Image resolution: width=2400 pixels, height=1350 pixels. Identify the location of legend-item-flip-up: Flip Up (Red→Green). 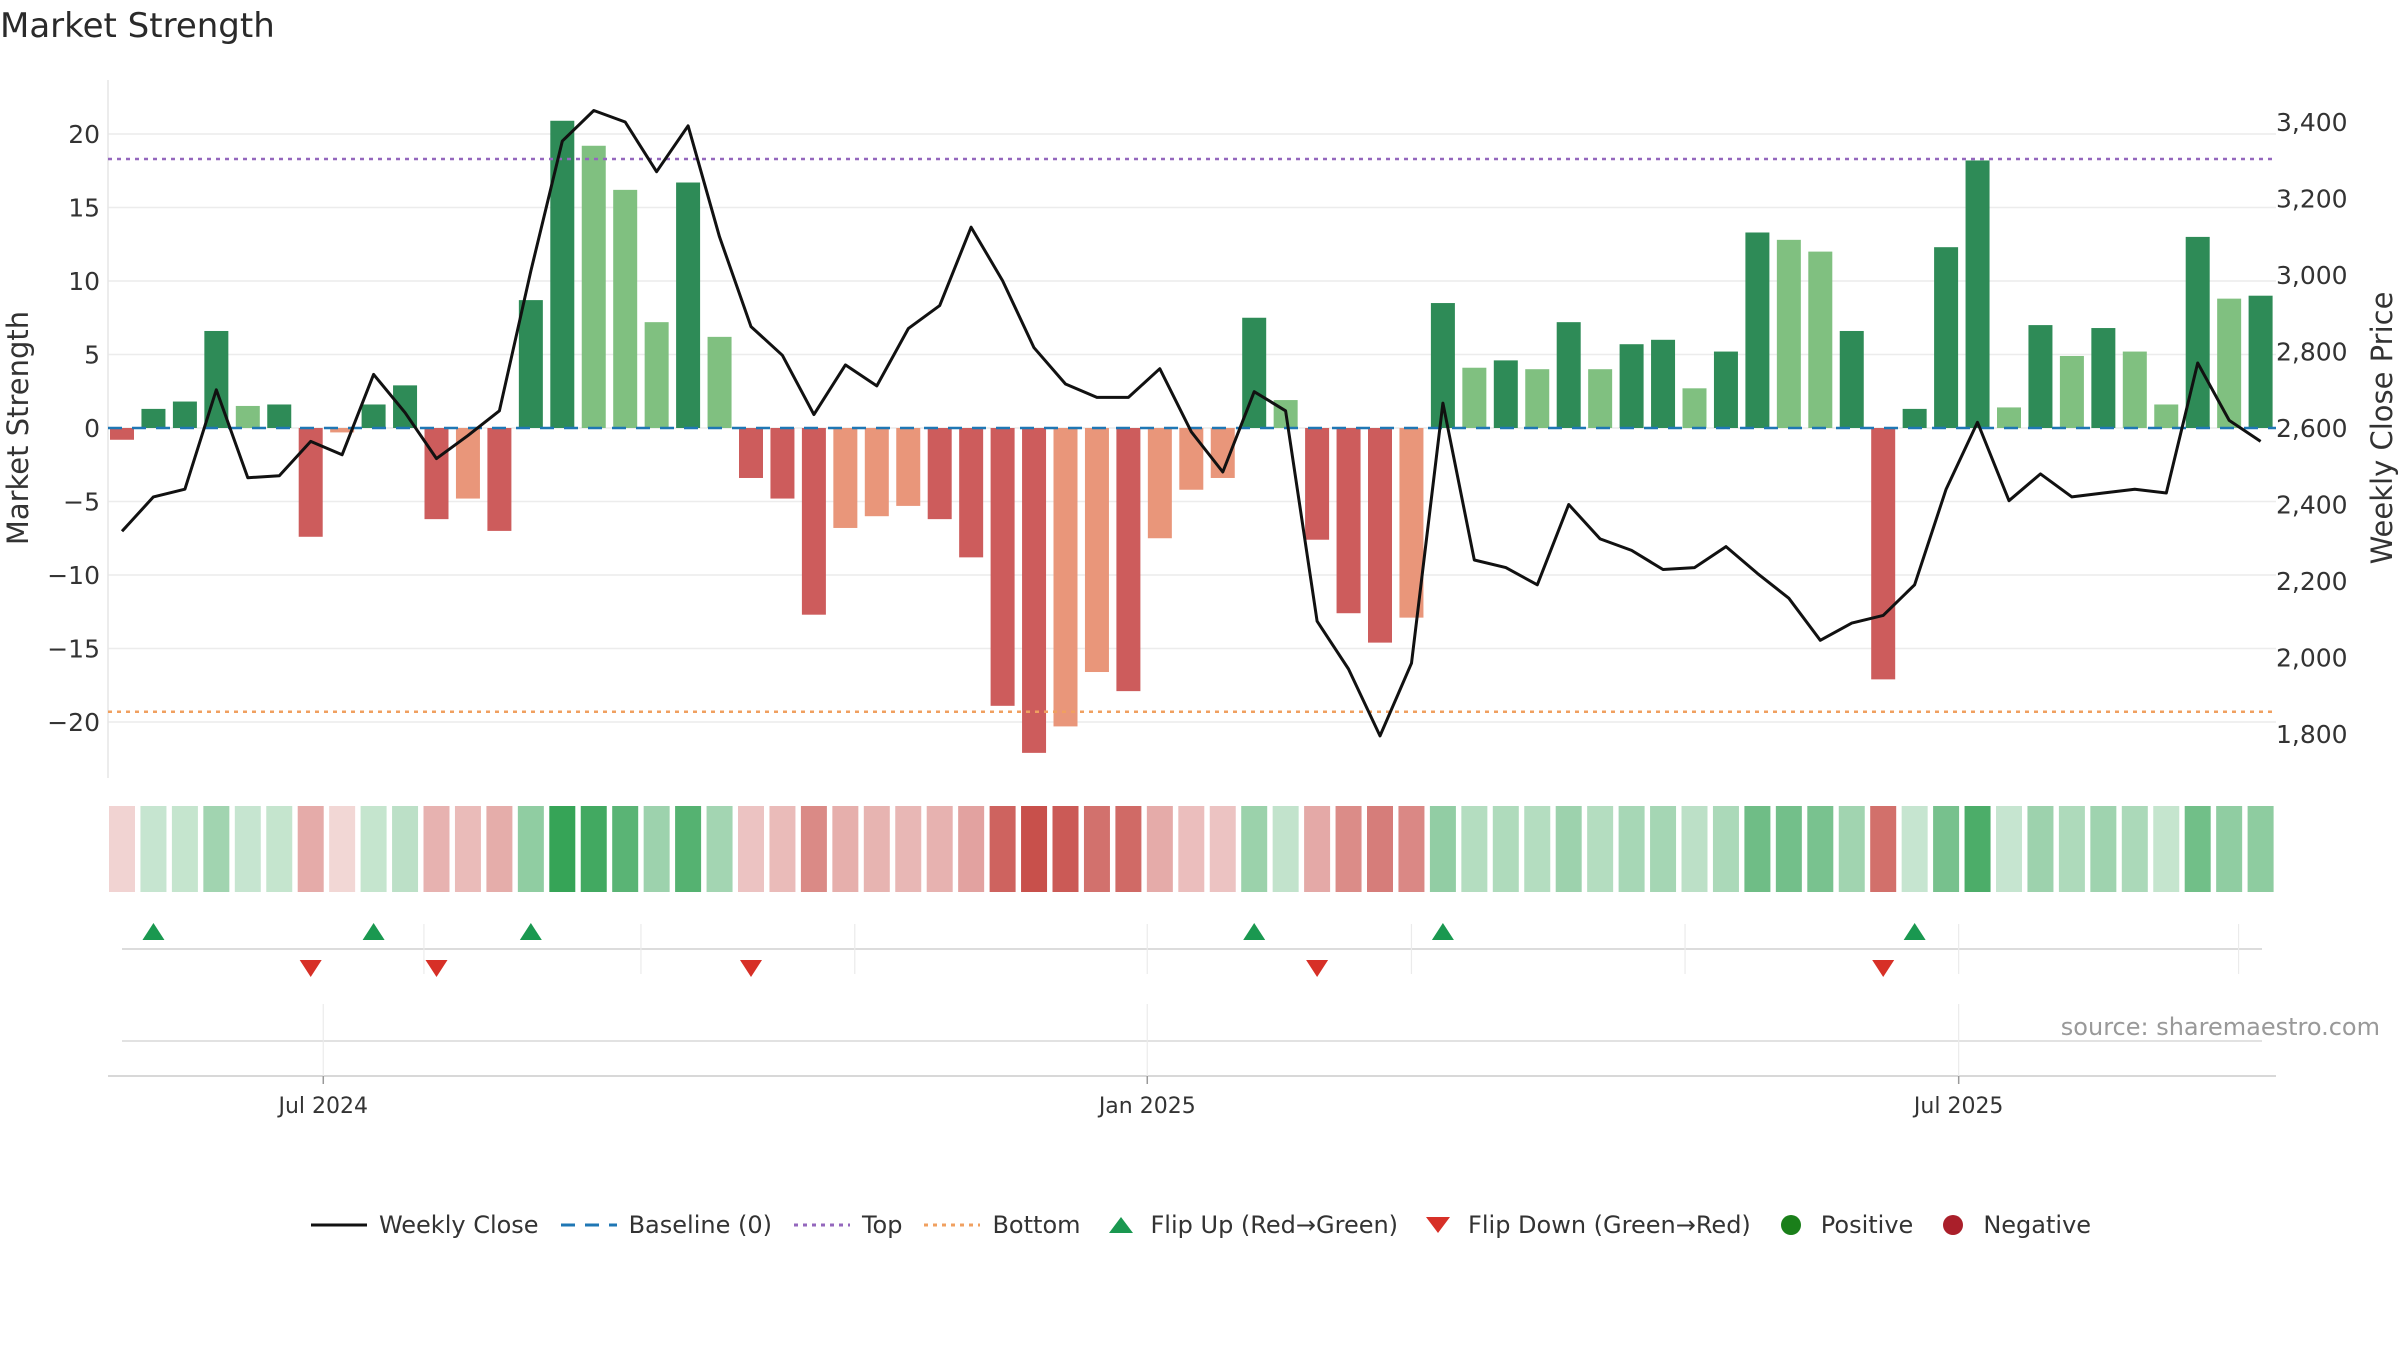
(1250, 1225).